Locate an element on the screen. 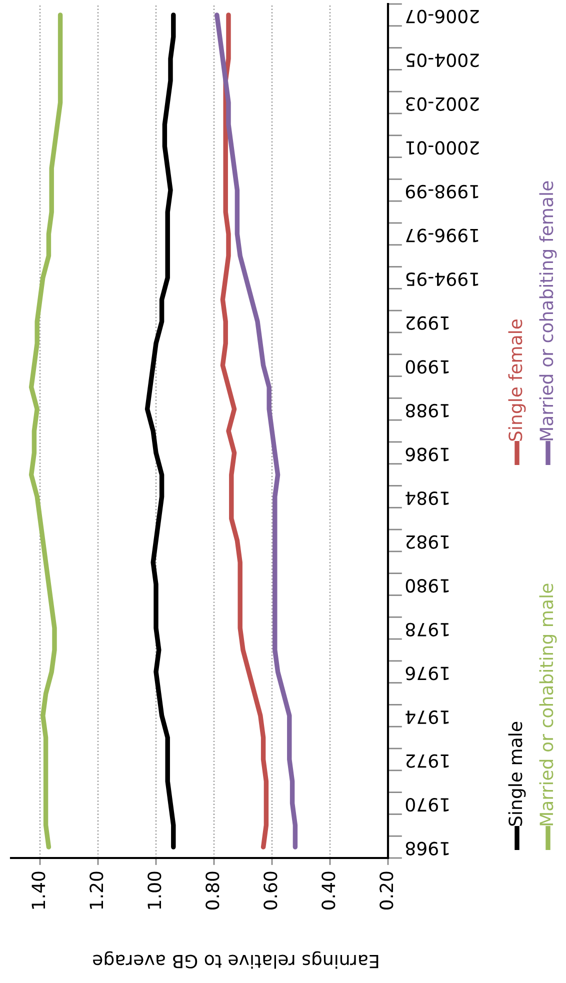 The width and height of the screenshot is (566, 983). text: Single female is located at coordinates (517, 380).